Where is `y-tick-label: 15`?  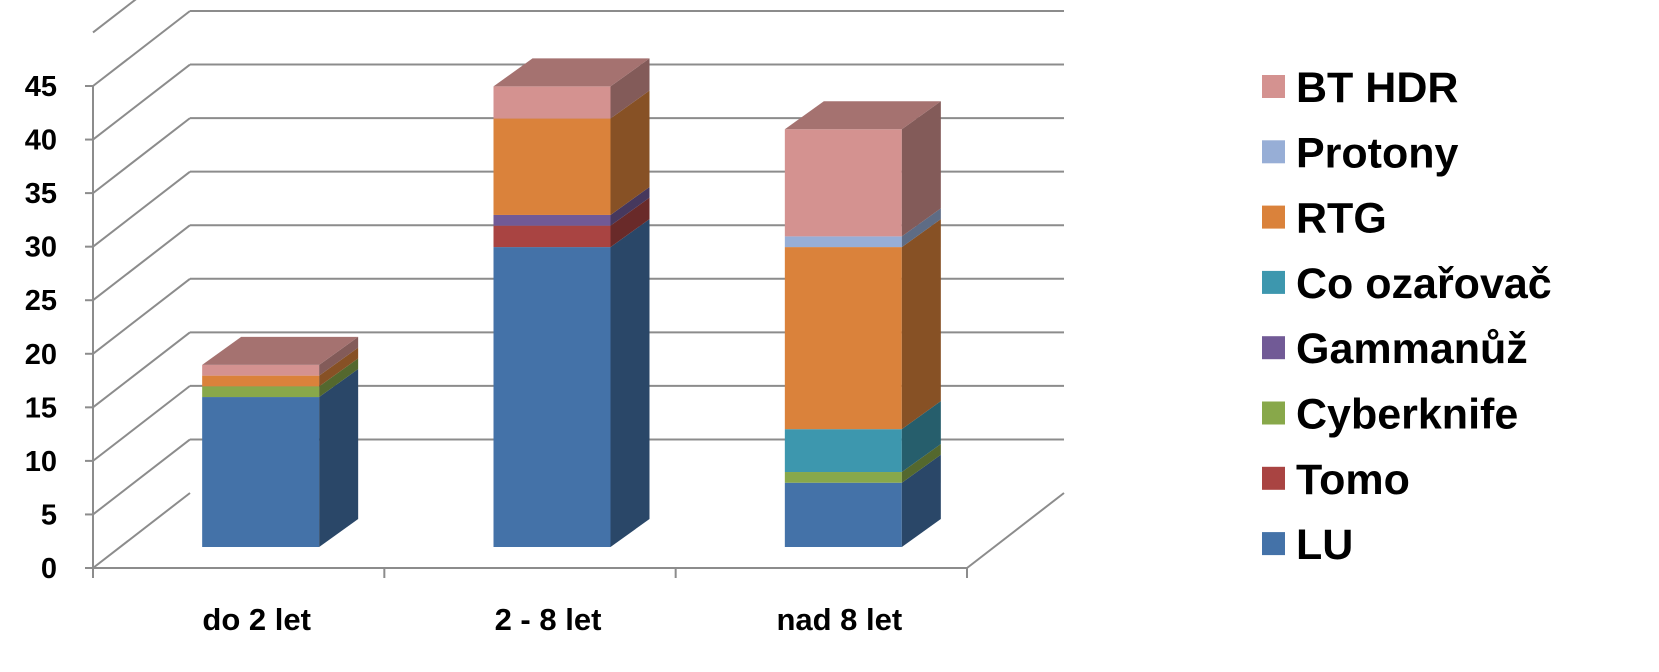
y-tick-label: 15 is located at coordinates (41, 408).